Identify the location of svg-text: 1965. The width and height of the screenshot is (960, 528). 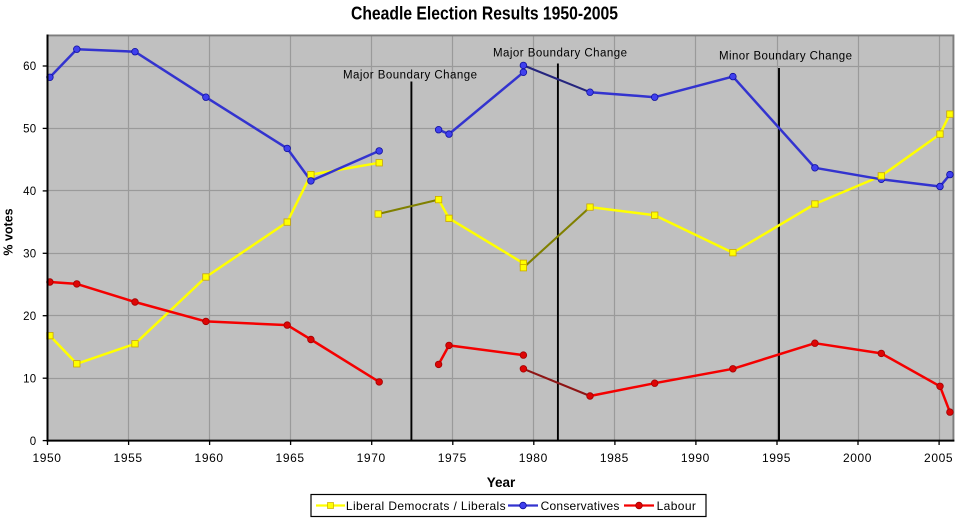
(290, 458).